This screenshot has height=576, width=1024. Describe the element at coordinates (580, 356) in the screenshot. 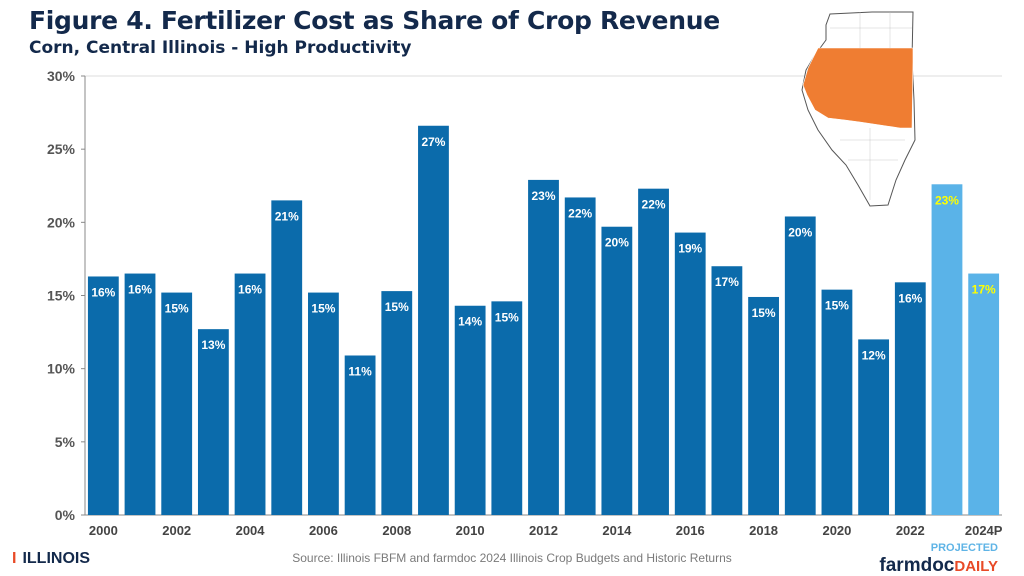

I see `bar-2013` at that location.